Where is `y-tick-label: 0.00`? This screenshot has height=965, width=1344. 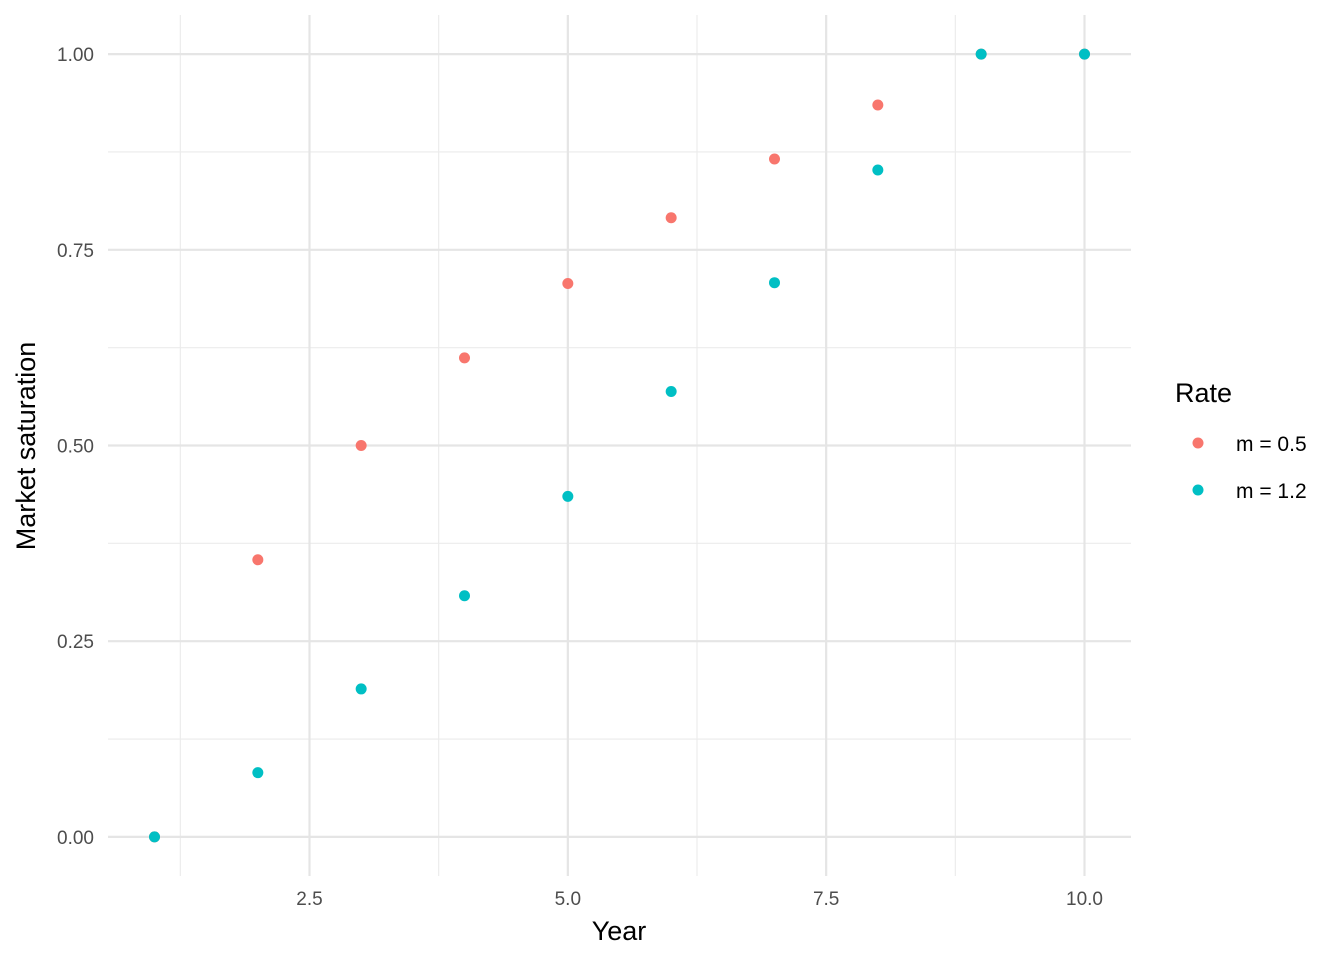 y-tick-label: 0.00 is located at coordinates (75, 838).